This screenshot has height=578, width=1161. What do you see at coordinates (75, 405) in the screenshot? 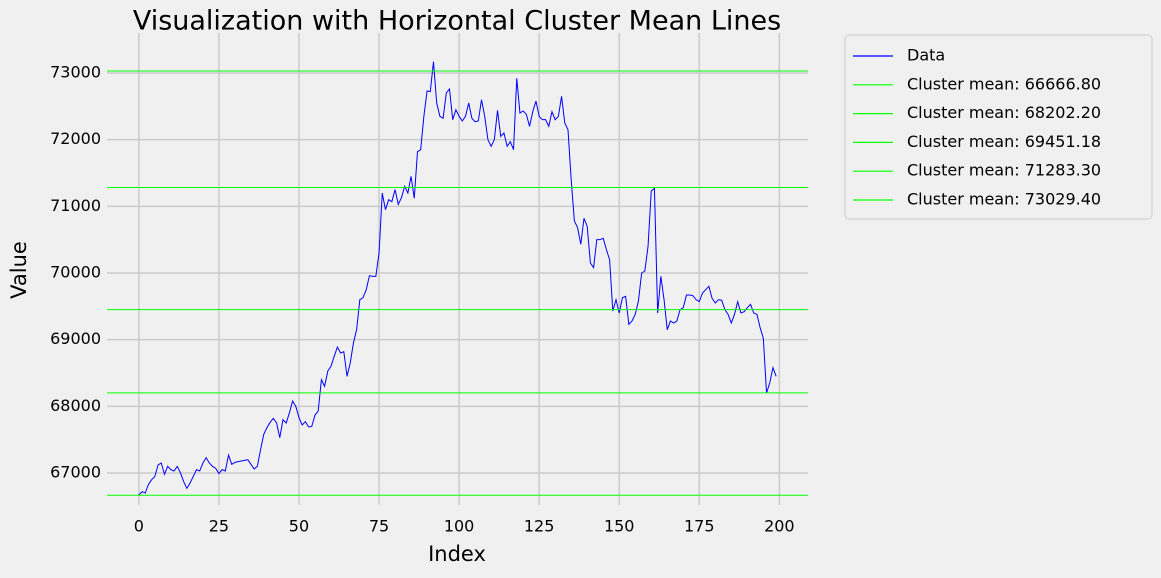
I see `y-tick-label: 68000` at bounding box center [75, 405].